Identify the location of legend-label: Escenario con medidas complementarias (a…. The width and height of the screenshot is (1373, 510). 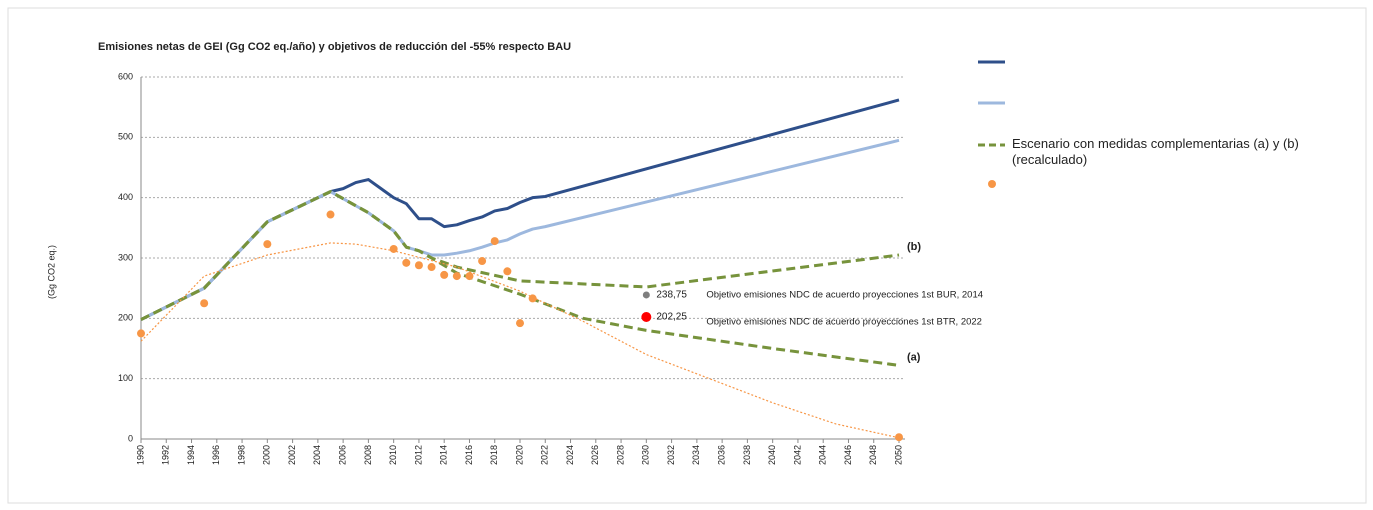
(1155, 151).